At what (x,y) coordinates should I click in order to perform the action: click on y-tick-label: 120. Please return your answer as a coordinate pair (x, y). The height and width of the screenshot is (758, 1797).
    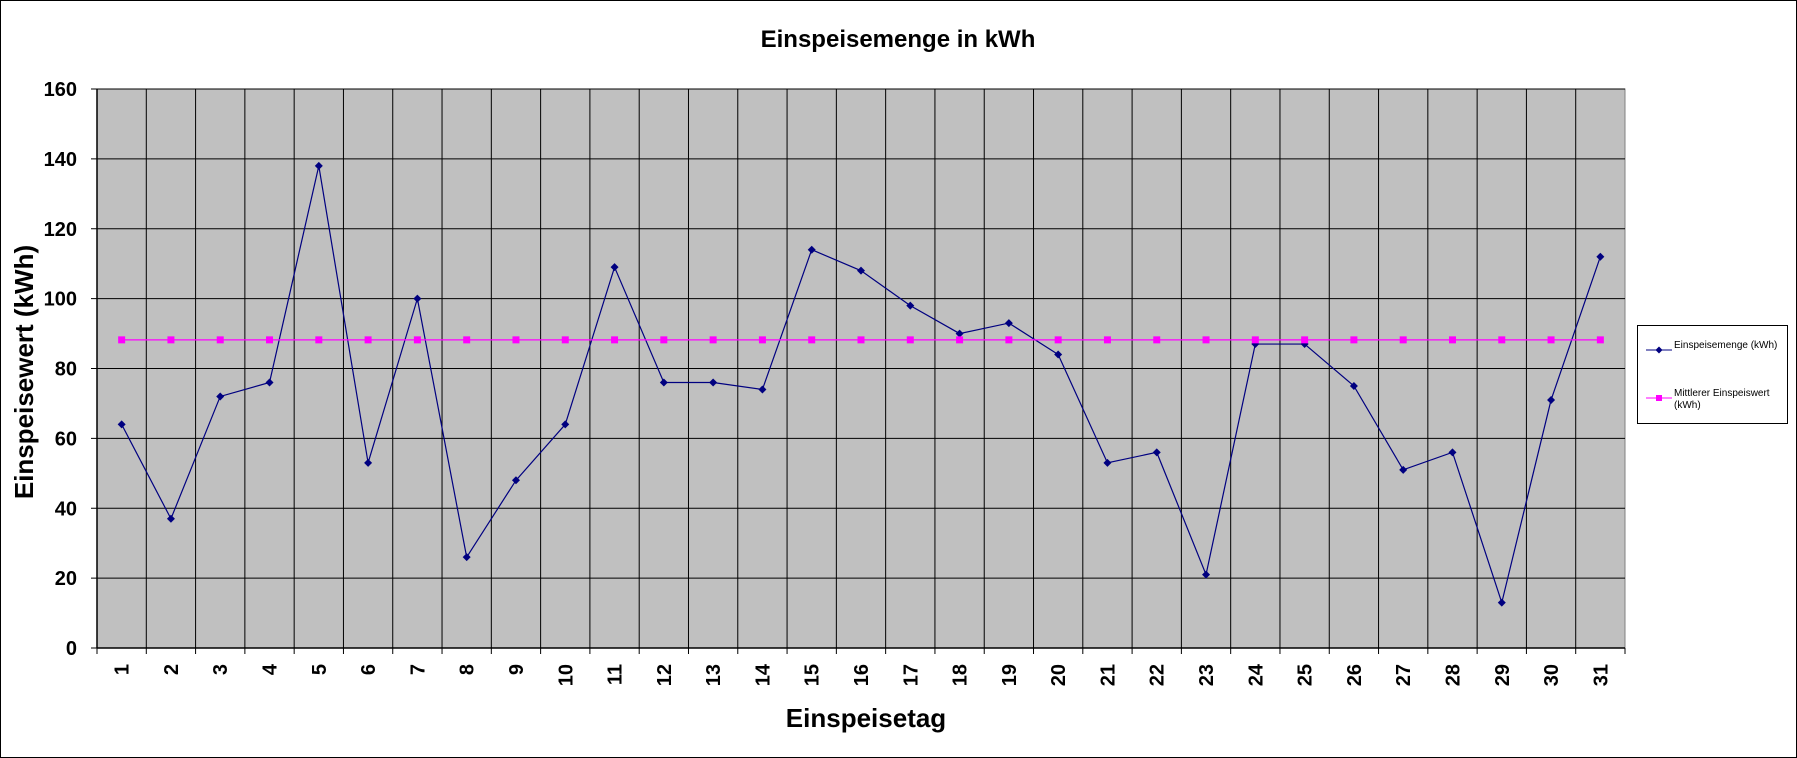
    Looking at the image, I should click on (60, 230).